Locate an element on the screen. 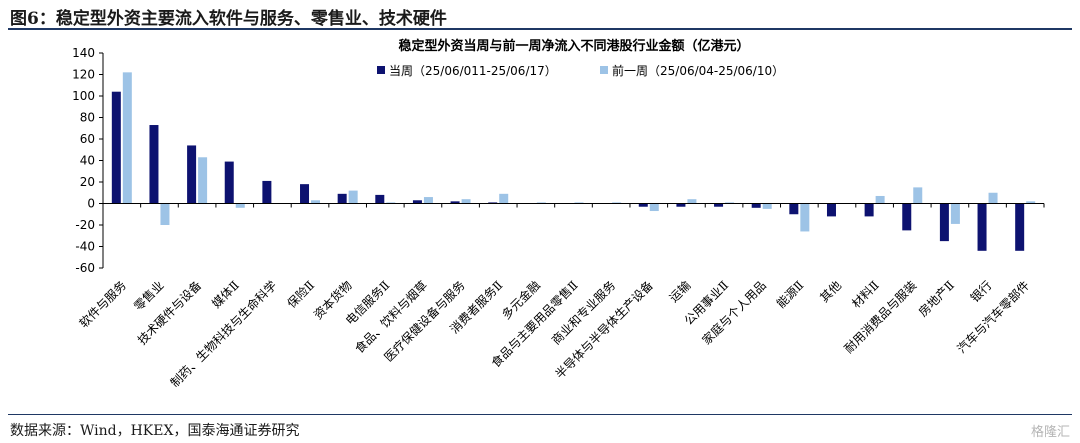  title-divider is located at coordinates (540, 29).